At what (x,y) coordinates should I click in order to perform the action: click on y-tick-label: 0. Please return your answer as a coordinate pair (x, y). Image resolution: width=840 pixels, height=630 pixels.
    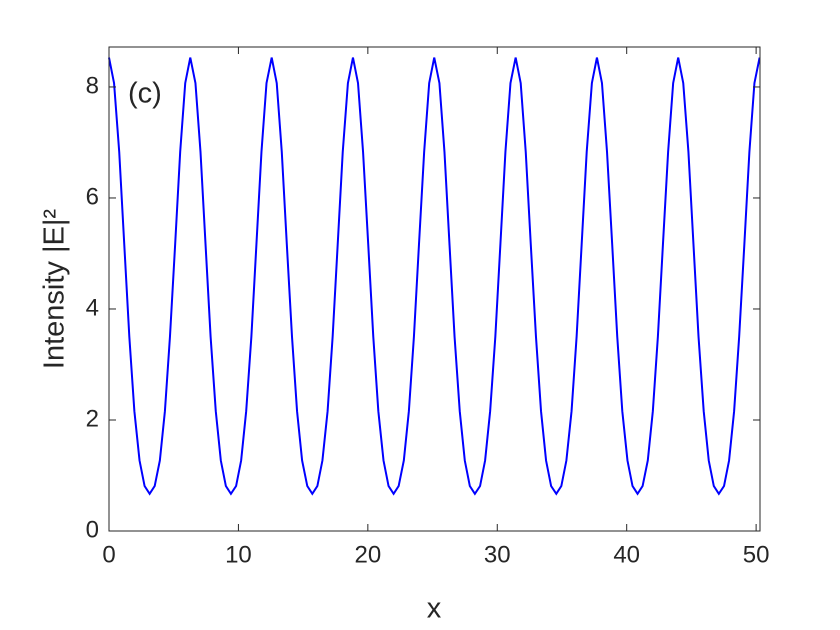
    Looking at the image, I should click on (92, 529).